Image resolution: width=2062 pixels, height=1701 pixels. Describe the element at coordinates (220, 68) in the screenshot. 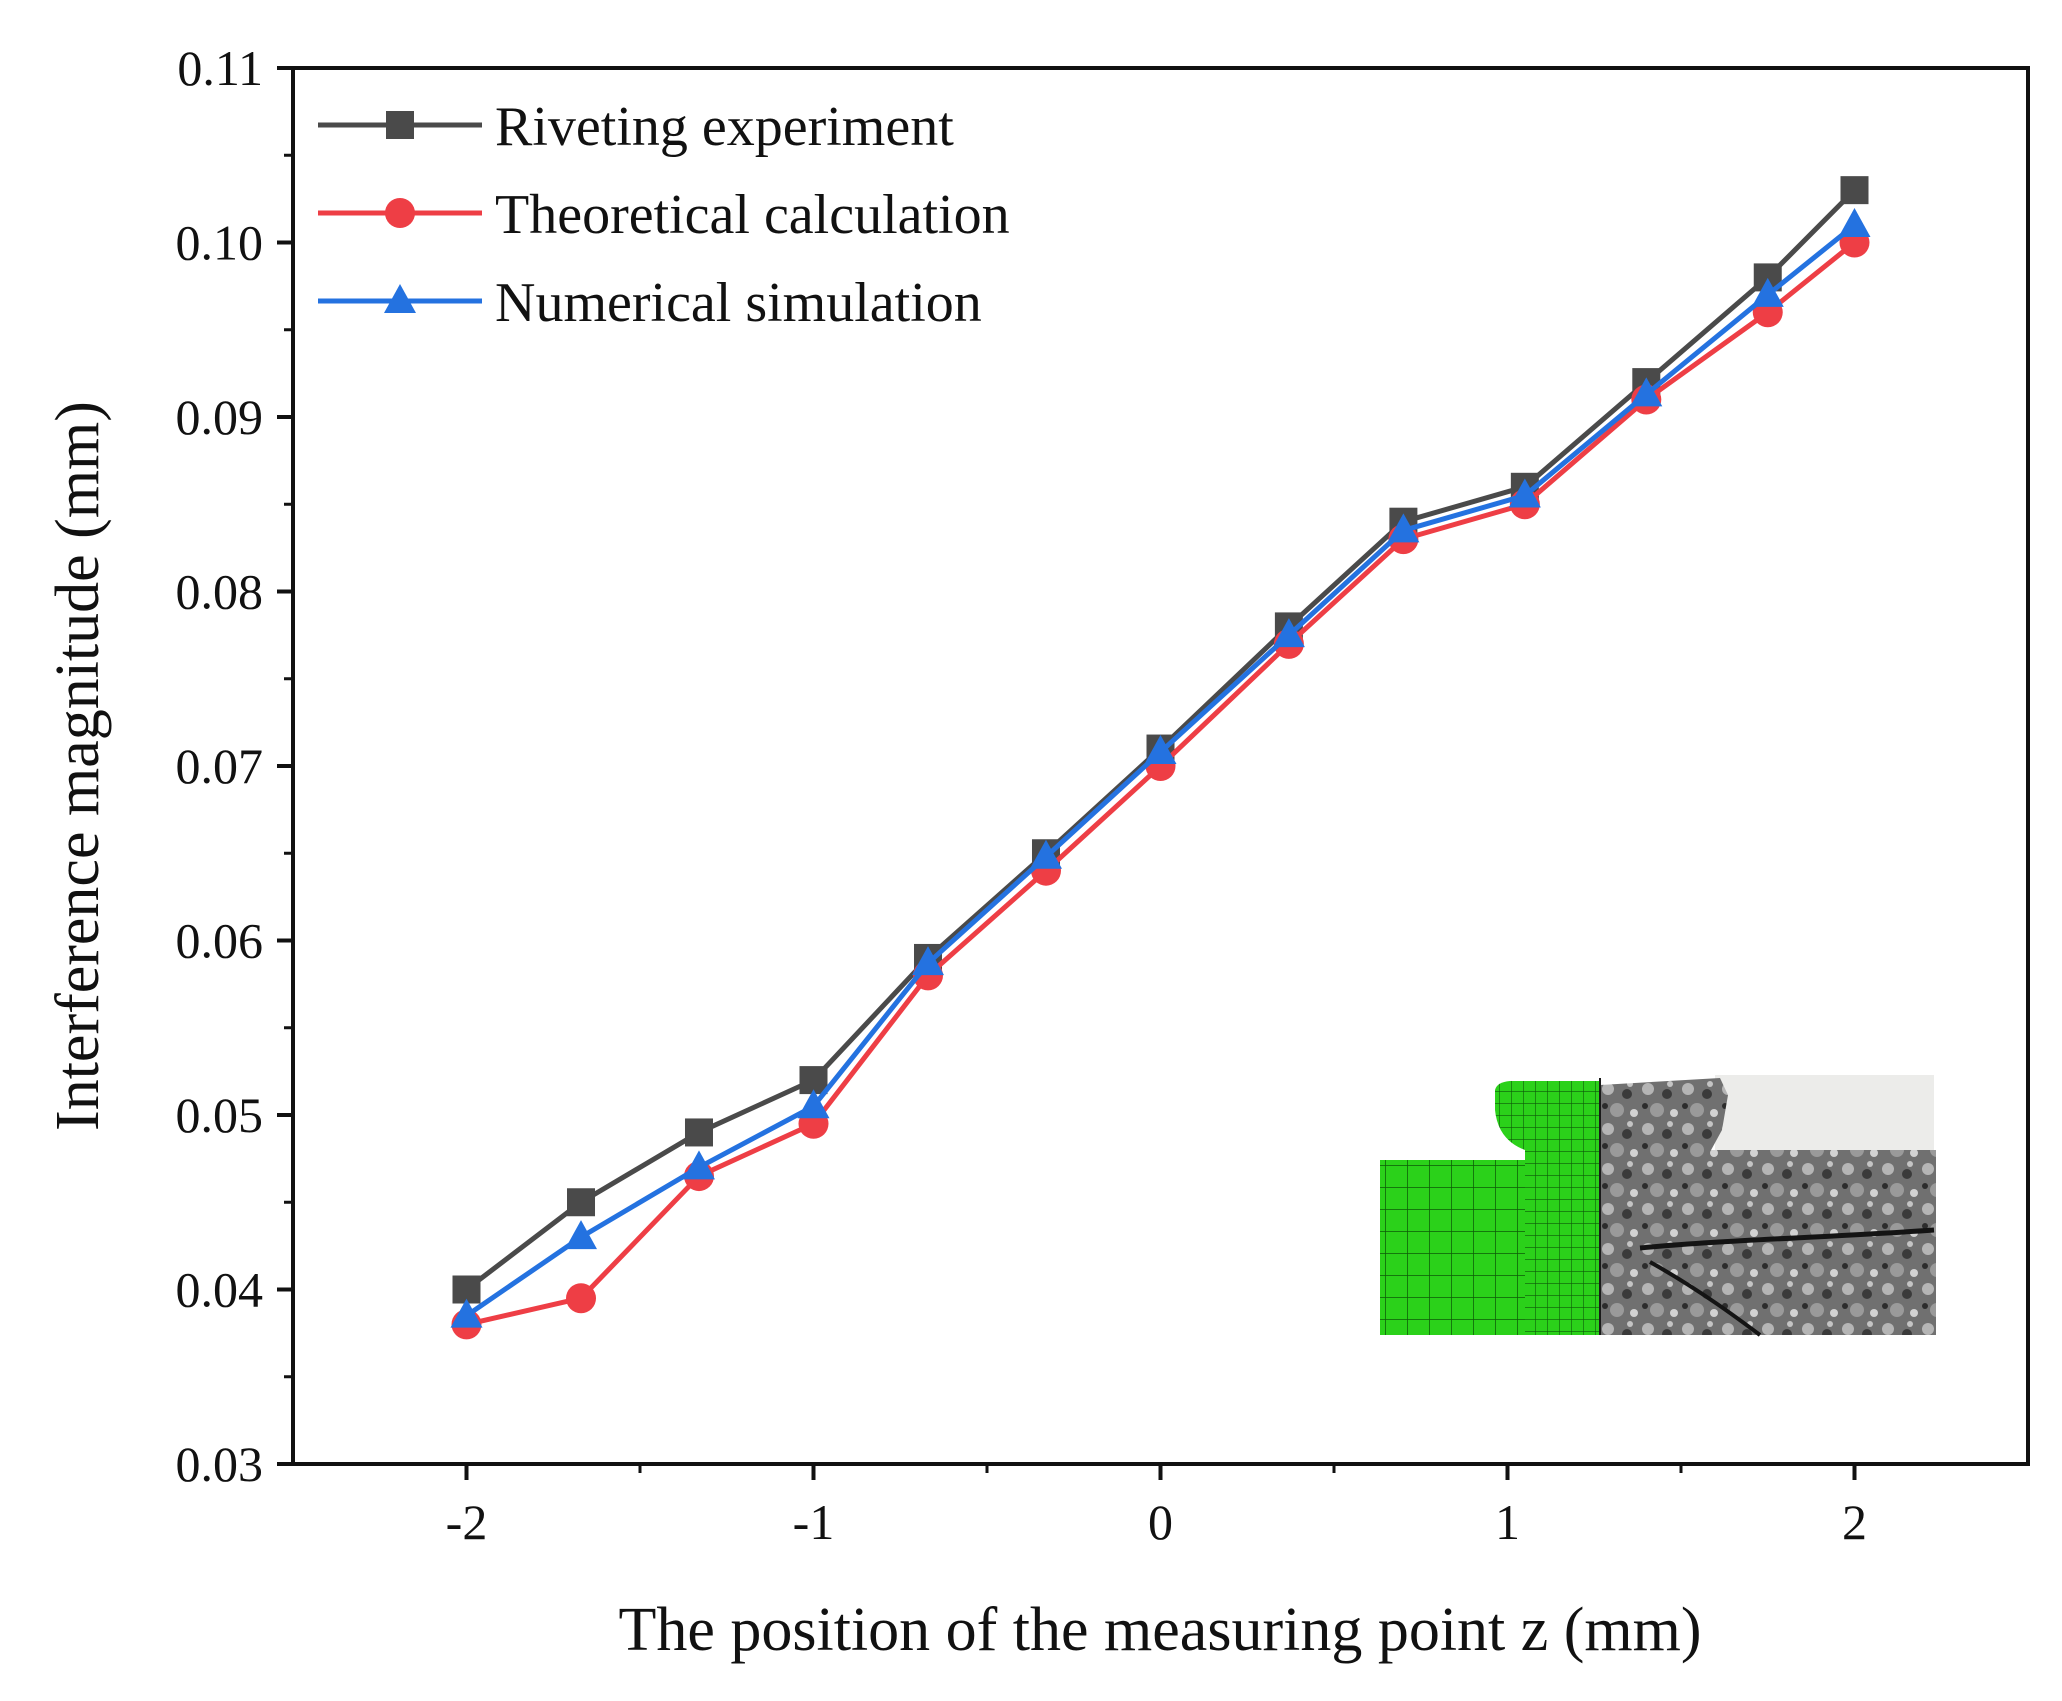

I see `y-tick-label: 0.11` at that location.